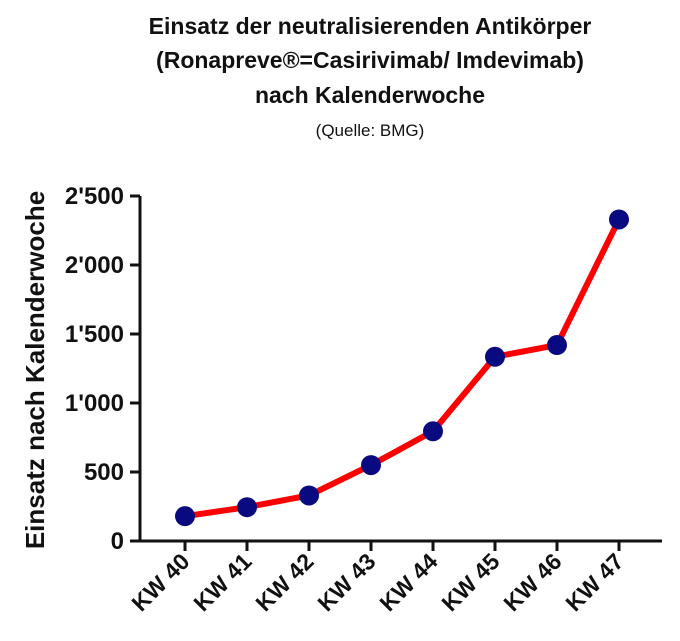 This screenshot has height=641, width=680. Describe the element at coordinates (160, 582) in the screenshot. I see `x-tick-label: KW 40` at that location.